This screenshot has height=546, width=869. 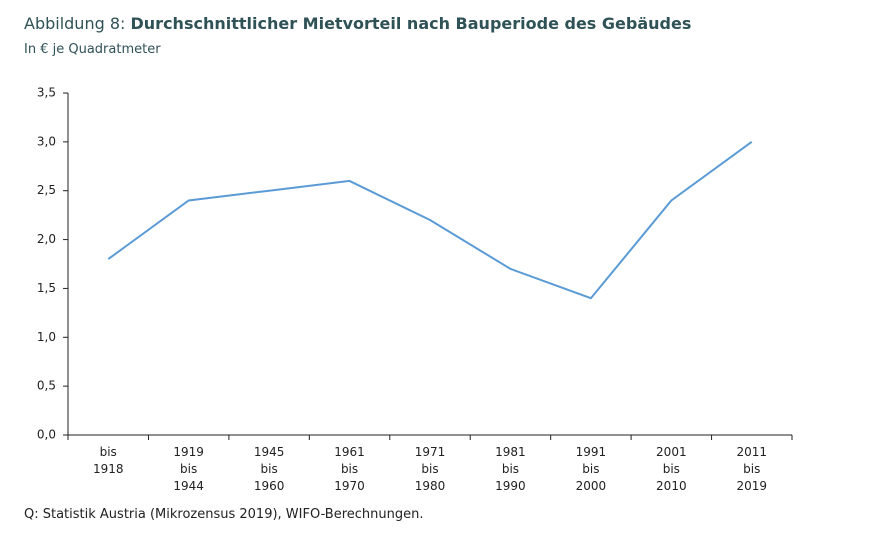 I want to click on x-tick-label: 1991 bis 2000, so click(x=591, y=469).